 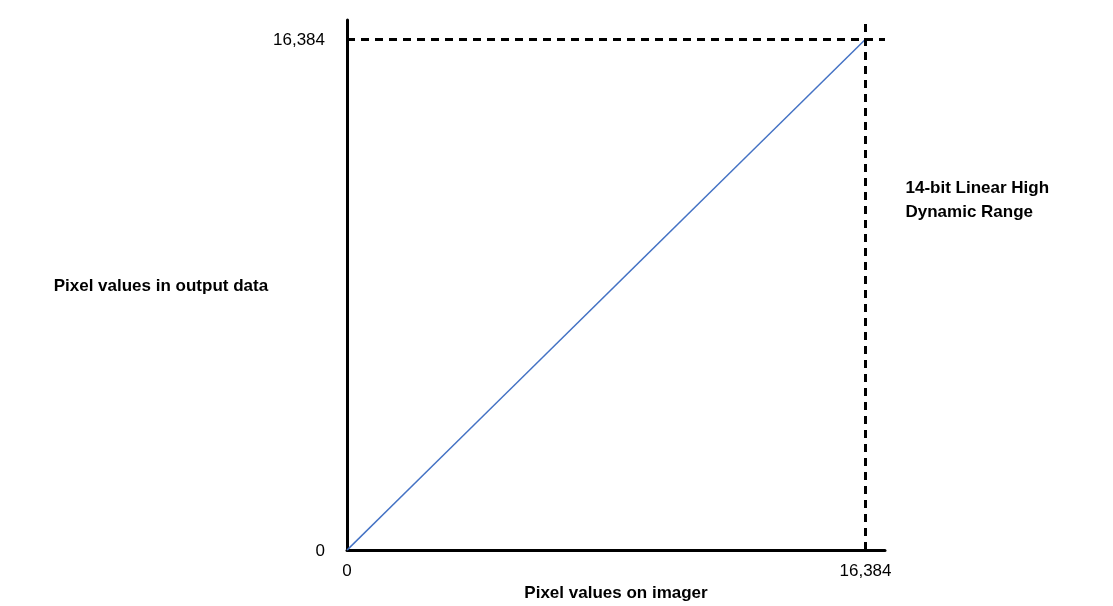 What do you see at coordinates (161, 285) in the screenshot?
I see `y-axis-title: Pixel values in output data` at bounding box center [161, 285].